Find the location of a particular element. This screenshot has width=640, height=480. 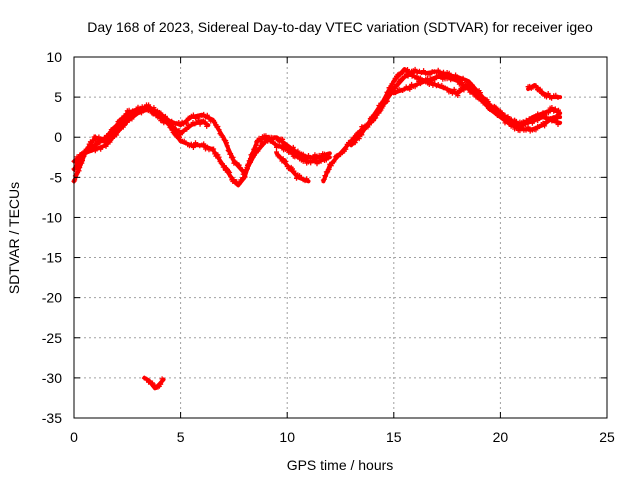

series-track-h is located at coordinates (544, 92).